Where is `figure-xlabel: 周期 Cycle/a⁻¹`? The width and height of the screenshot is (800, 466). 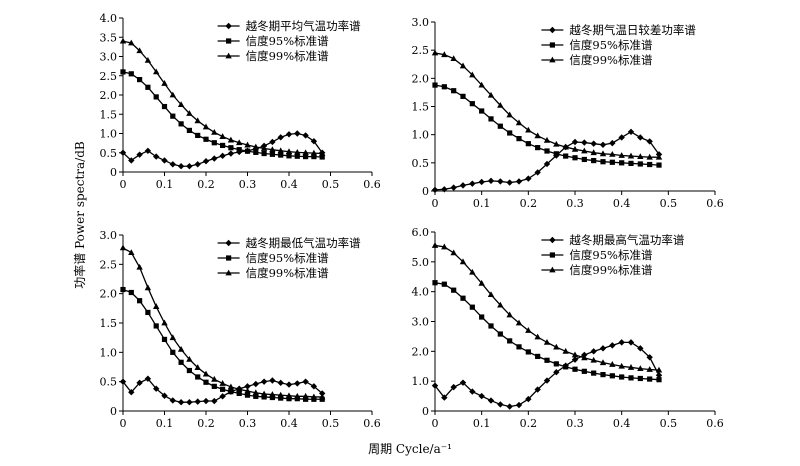 figure-xlabel: 周期 Cycle/a⁻¹ is located at coordinates (410, 449).